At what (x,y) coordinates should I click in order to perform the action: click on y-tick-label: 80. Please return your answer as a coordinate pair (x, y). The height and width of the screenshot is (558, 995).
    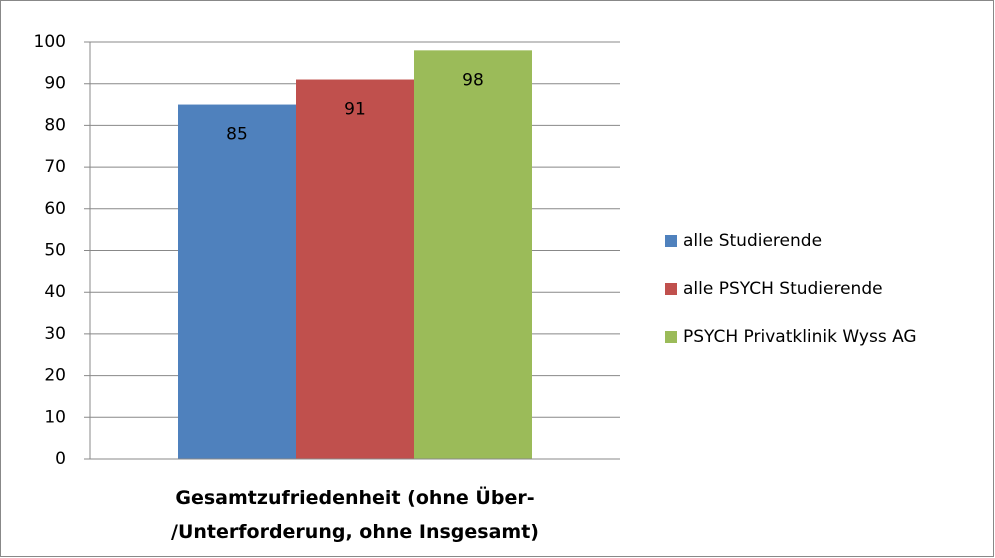
    Looking at the image, I should click on (55, 125).